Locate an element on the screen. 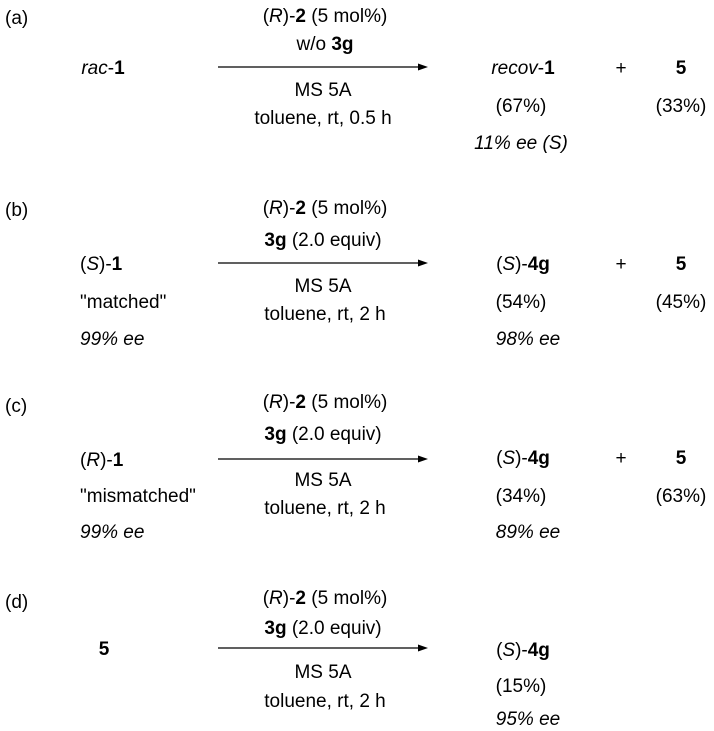 The width and height of the screenshot is (714, 731). scheme-label: (c) is located at coordinates (16, 406).